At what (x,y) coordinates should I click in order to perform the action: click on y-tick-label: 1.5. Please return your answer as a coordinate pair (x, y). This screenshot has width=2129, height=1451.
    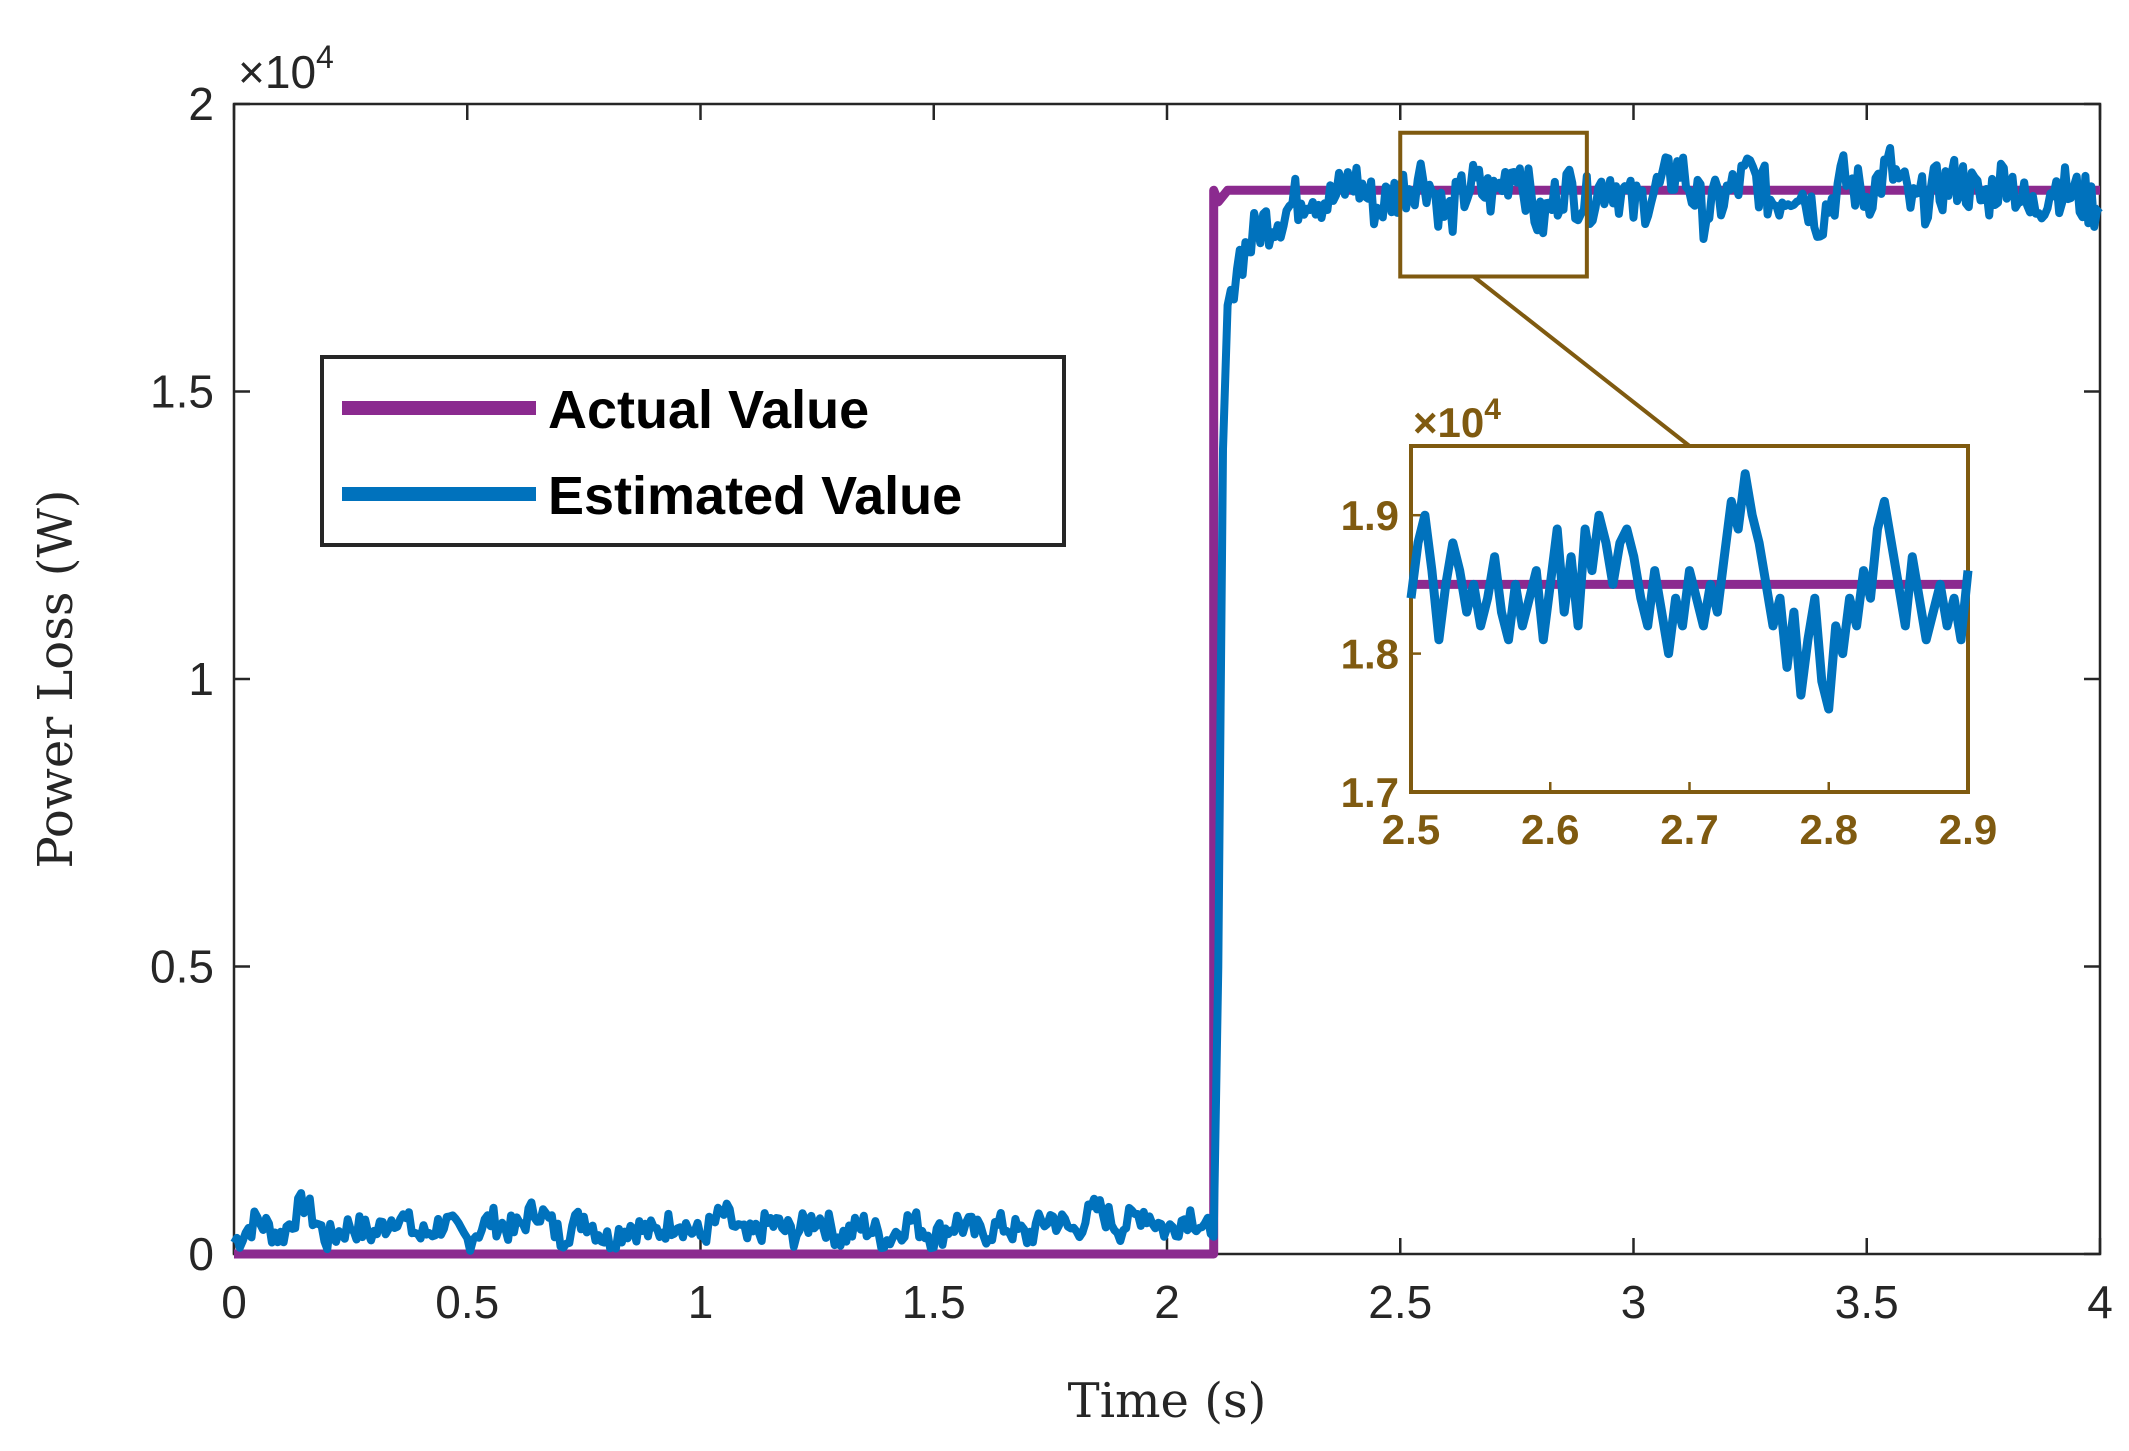
    Looking at the image, I should click on (182, 392).